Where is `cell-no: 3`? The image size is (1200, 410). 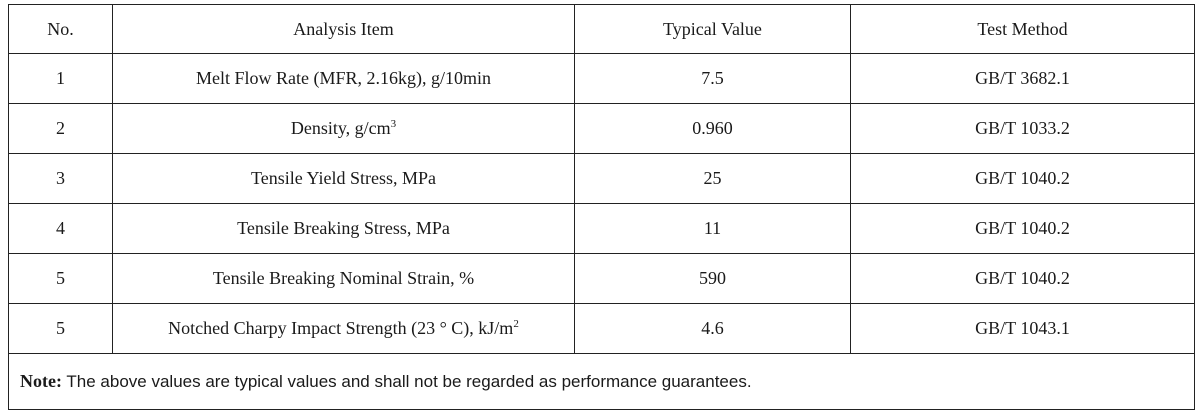 cell-no: 3 is located at coordinates (60, 178).